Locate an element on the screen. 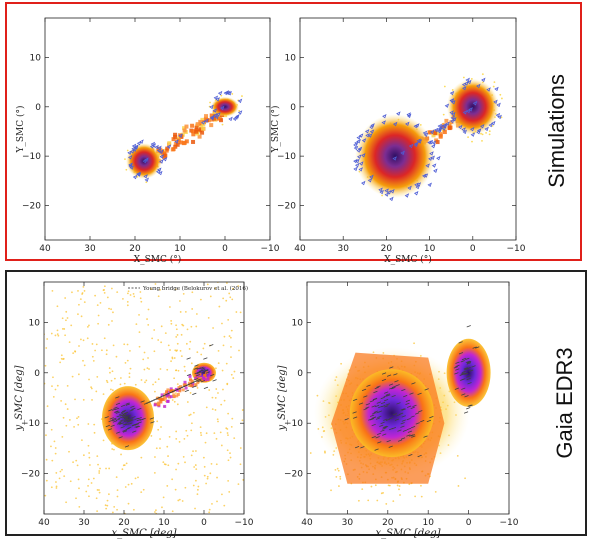 The width and height of the screenshot is (592, 540). x-axis-label: X_SMC (°) is located at coordinates (158, 259).